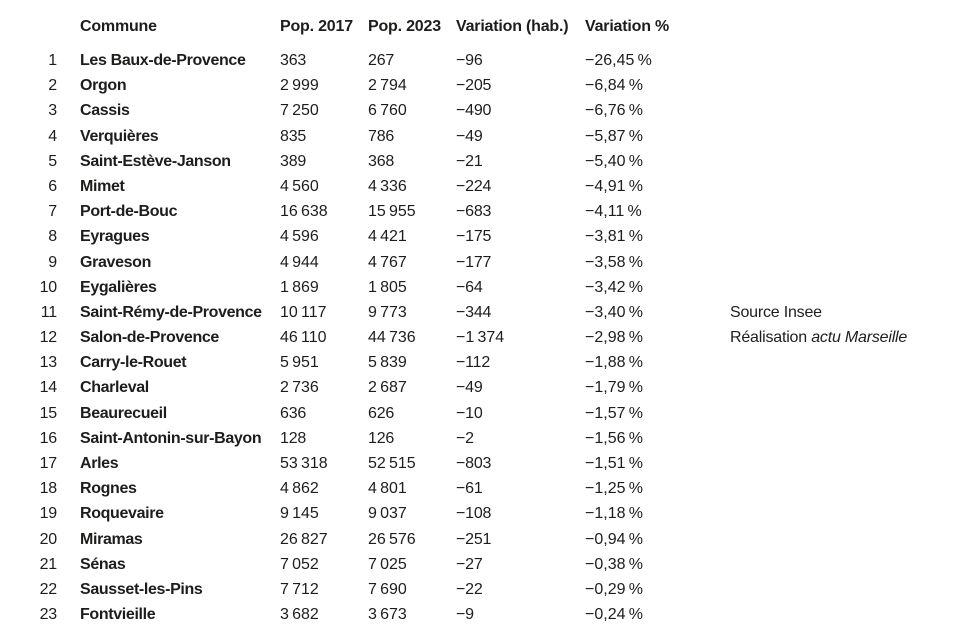 Image resolution: width=960 pixels, height=640 pixels. Describe the element at coordinates (293, 136) in the screenshot. I see `pop-2017-value: 835` at that location.